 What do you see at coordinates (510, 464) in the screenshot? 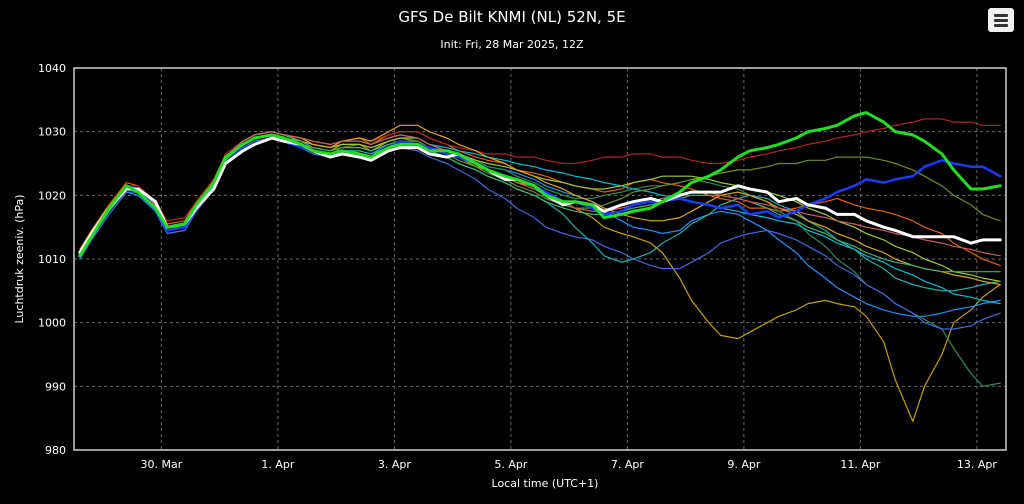
I see `x-tick-label: 5. Apr` at bounding box center [510, 464].